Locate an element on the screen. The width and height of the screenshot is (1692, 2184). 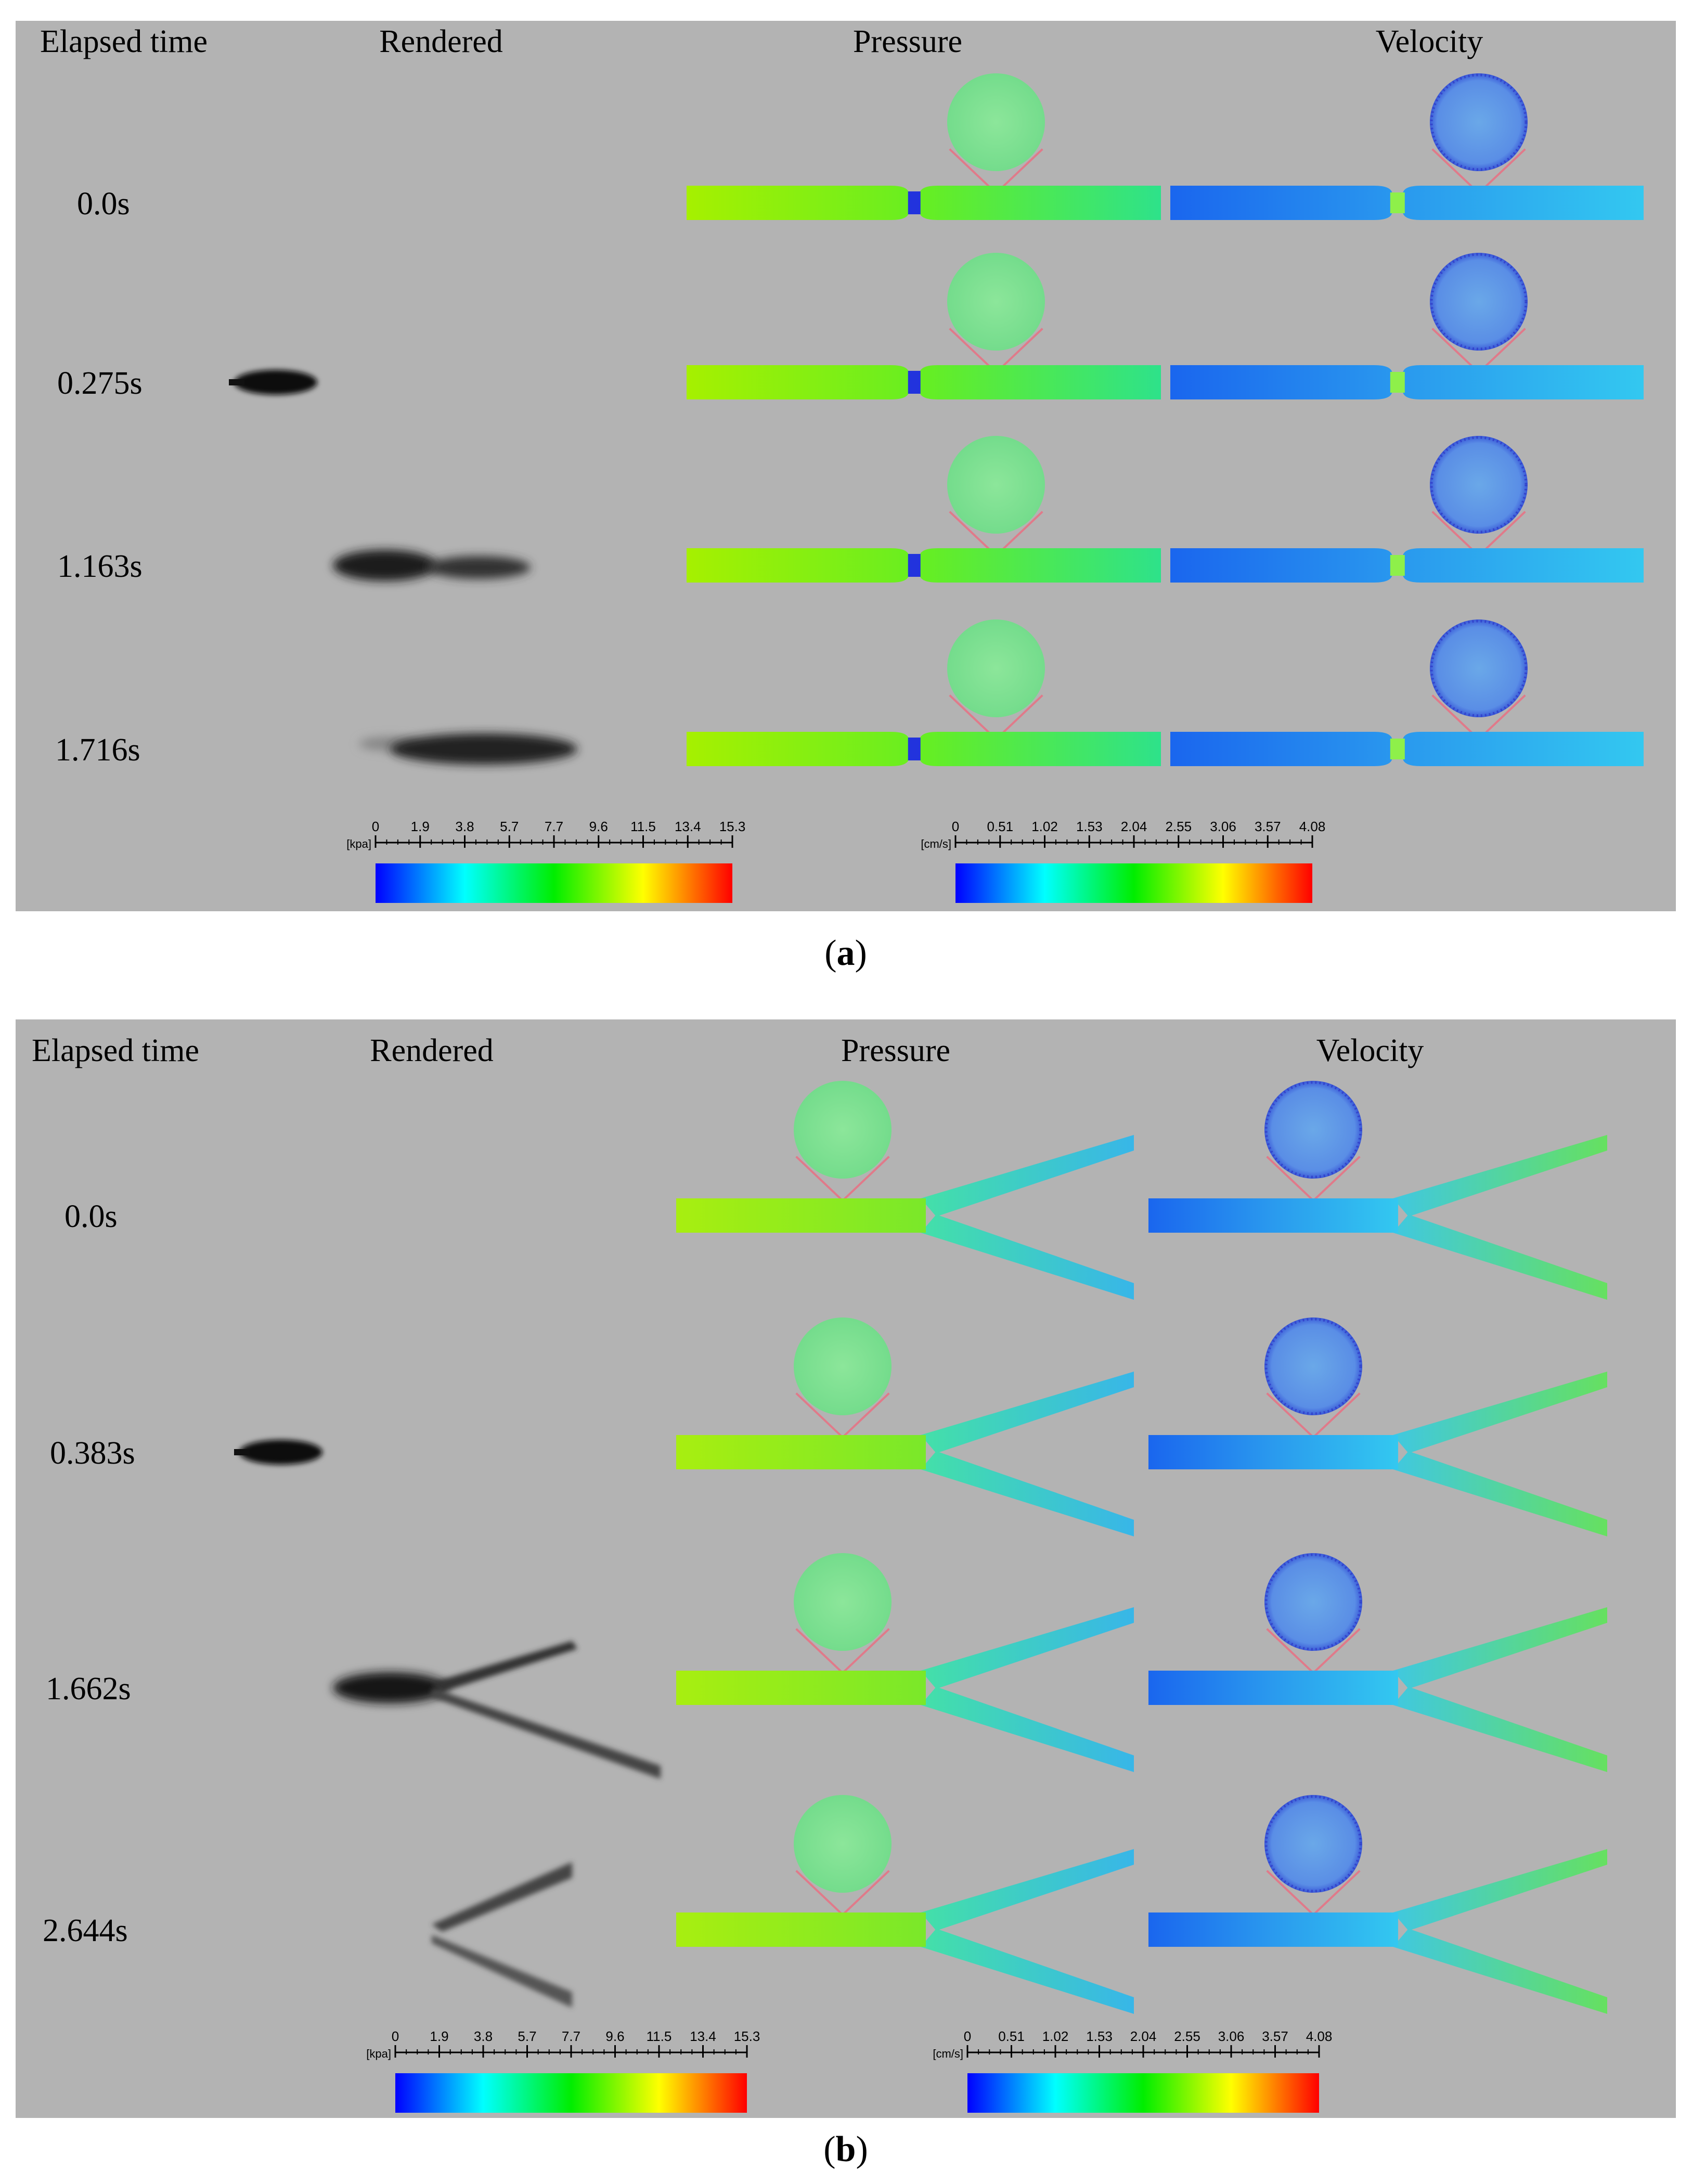
panel-b-label: (b) is located at coordinates (845, 2149).